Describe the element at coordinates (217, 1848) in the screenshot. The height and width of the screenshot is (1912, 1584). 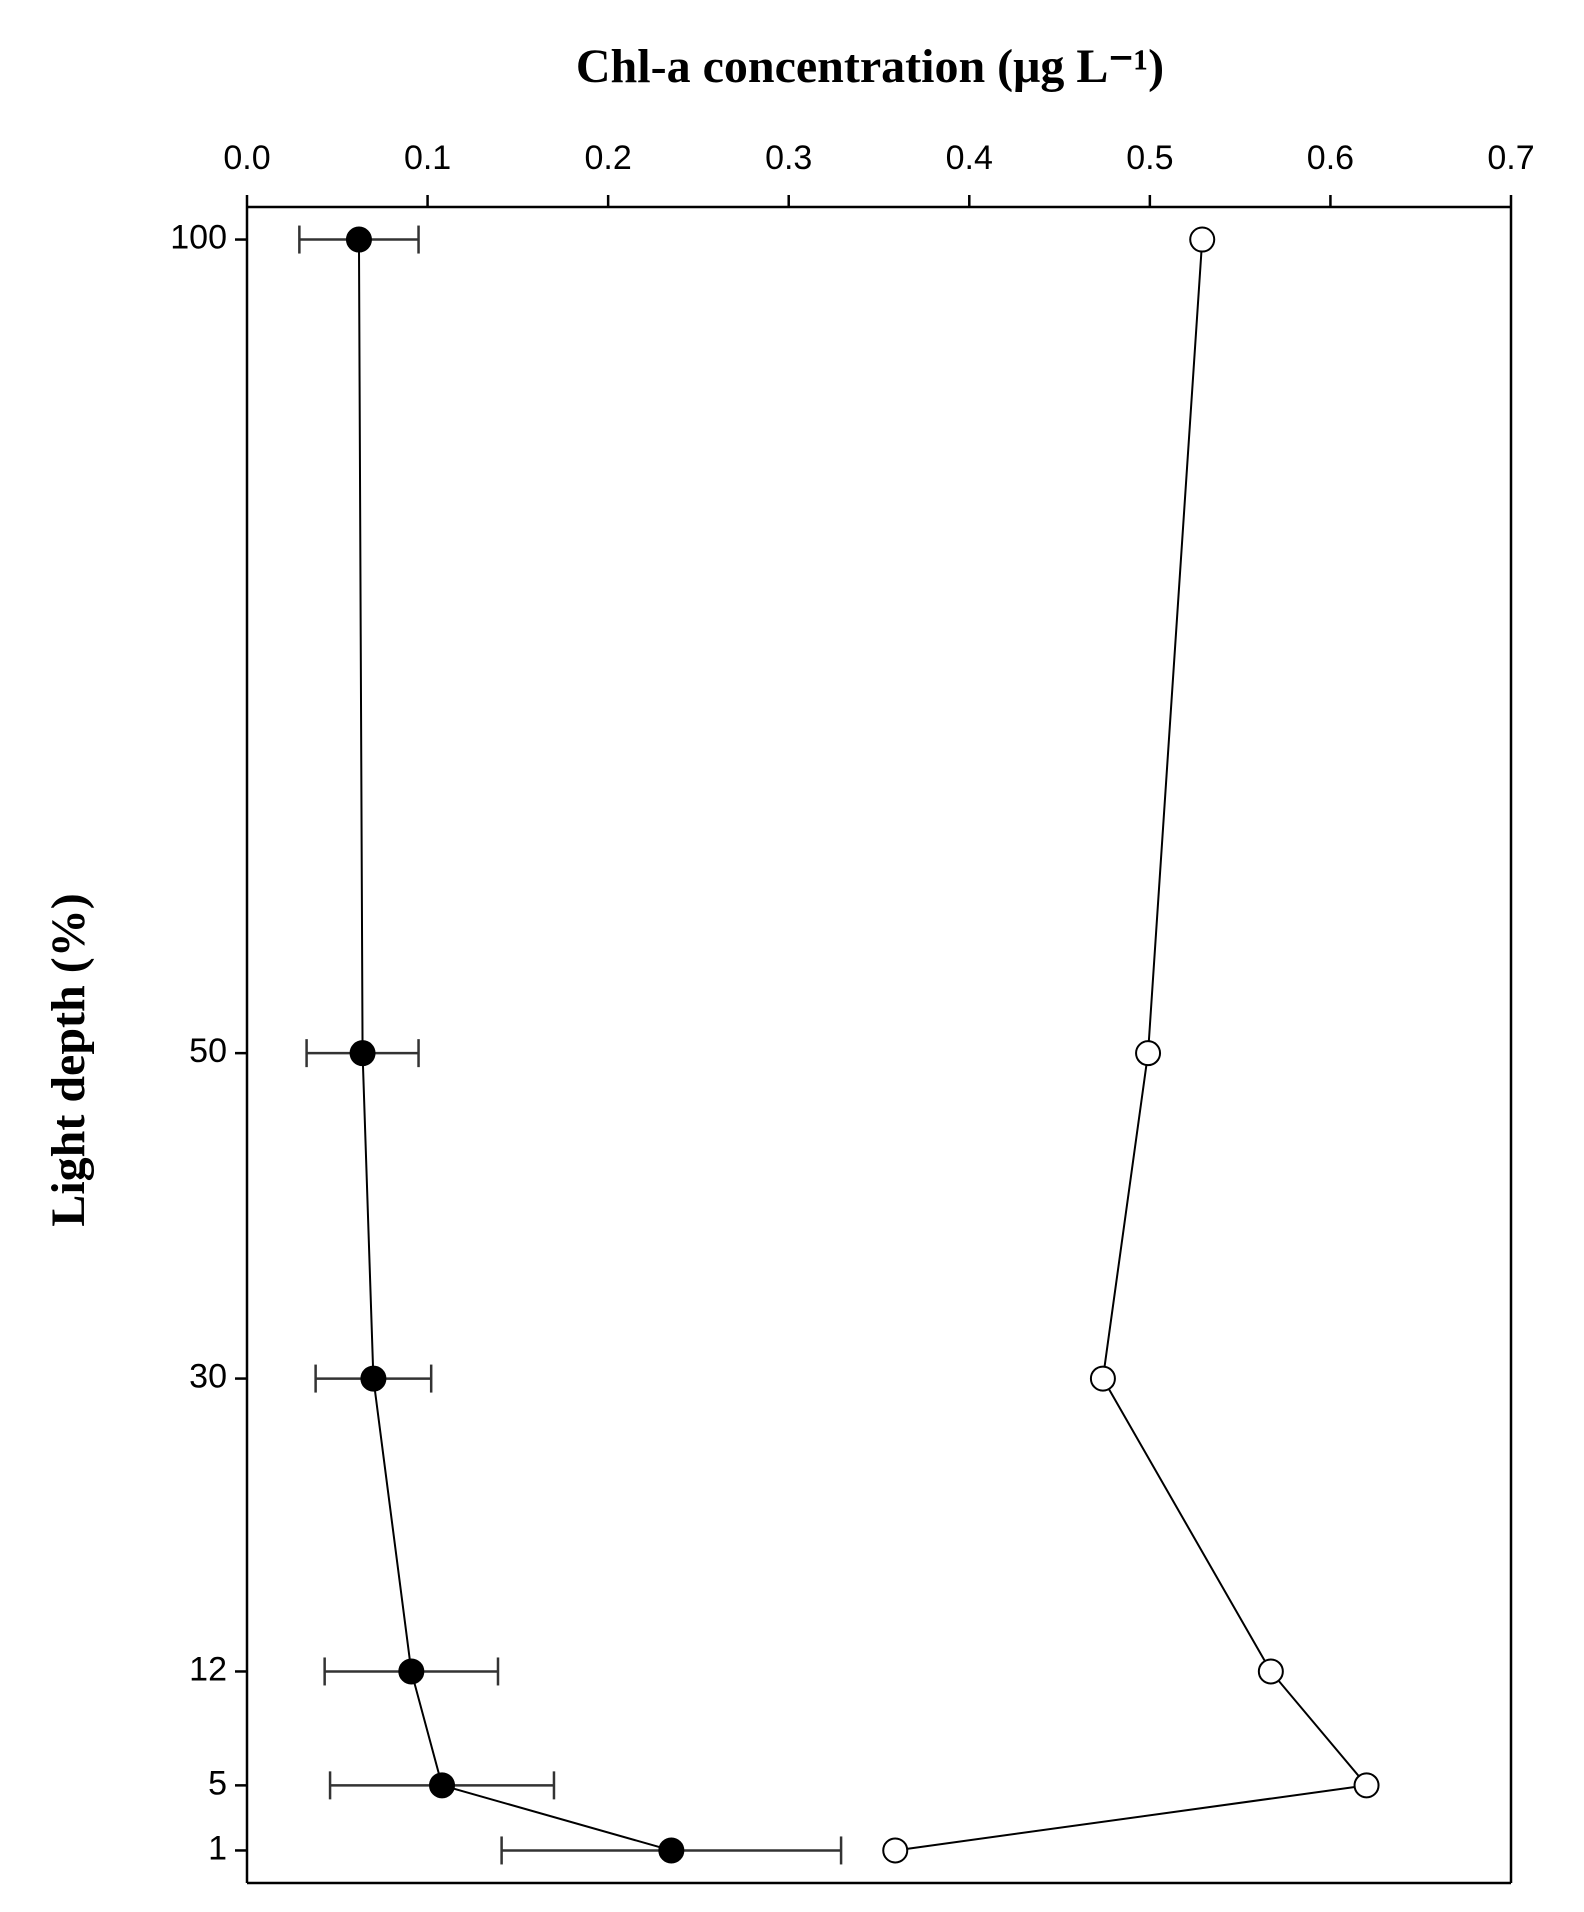
I see `y-tick-label: 1` at that location.